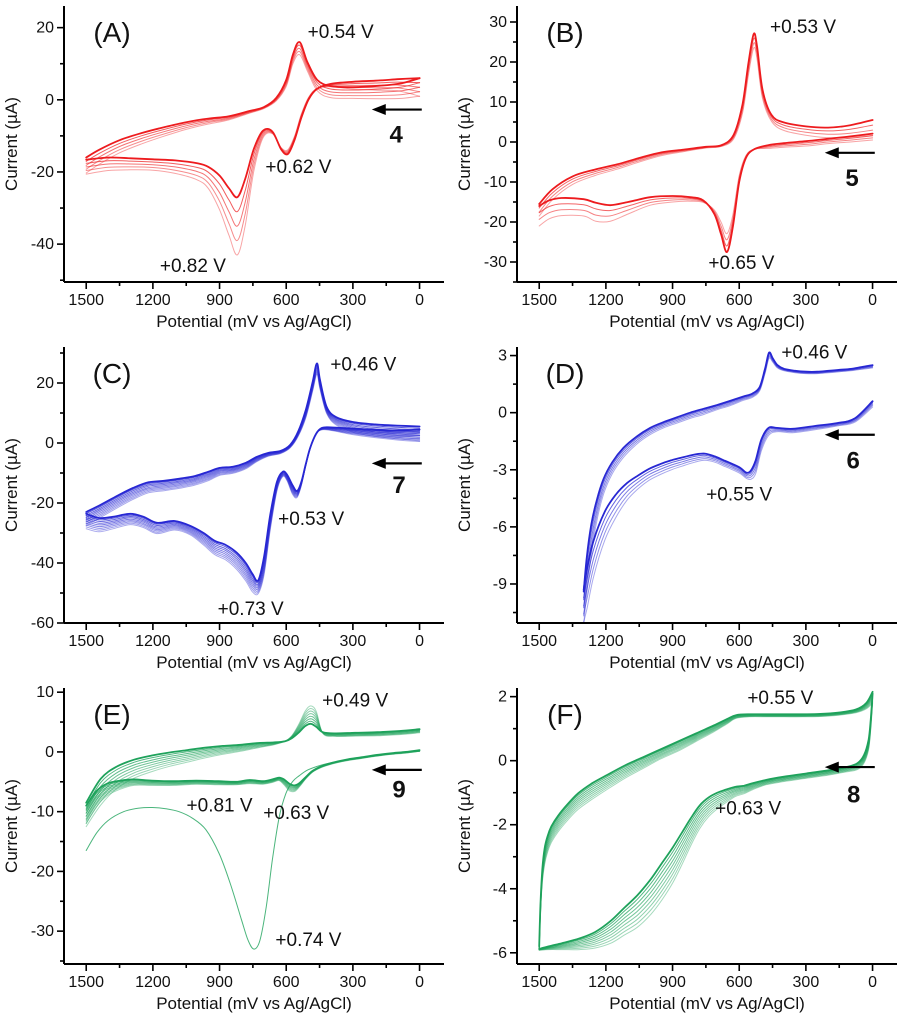 This screenshot has height=1024, width=906. Describe the element at coordinates (500, 584) in the screenshot. I see `y-tick-label: -9` at that location.